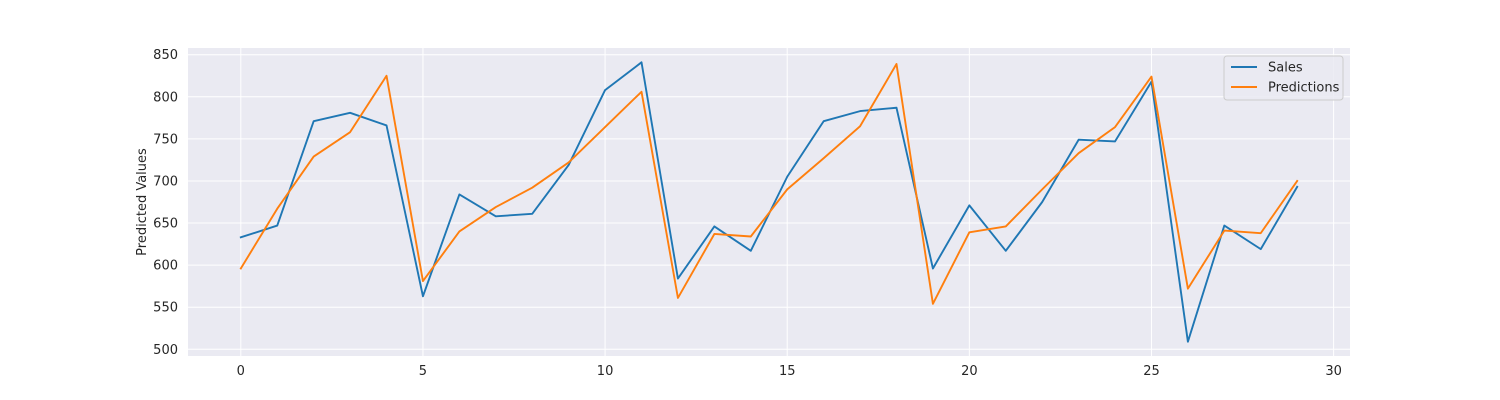 The width and height of the screenshot is (1500, 400). What do you see at coordinates (165, 181) in the screenshot?
I see `y-tick-label: 700` at bounding box center [165, 181].